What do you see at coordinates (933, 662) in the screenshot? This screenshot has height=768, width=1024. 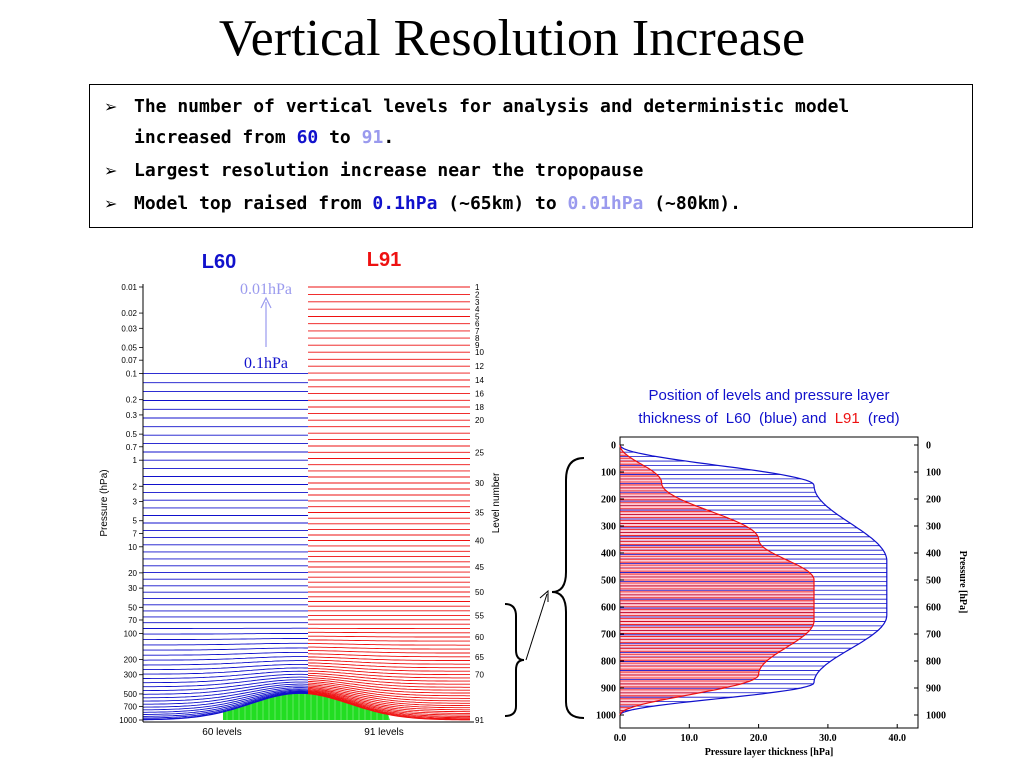 I see `y-tick-label-right: 800` at bounding box center [933, 662].